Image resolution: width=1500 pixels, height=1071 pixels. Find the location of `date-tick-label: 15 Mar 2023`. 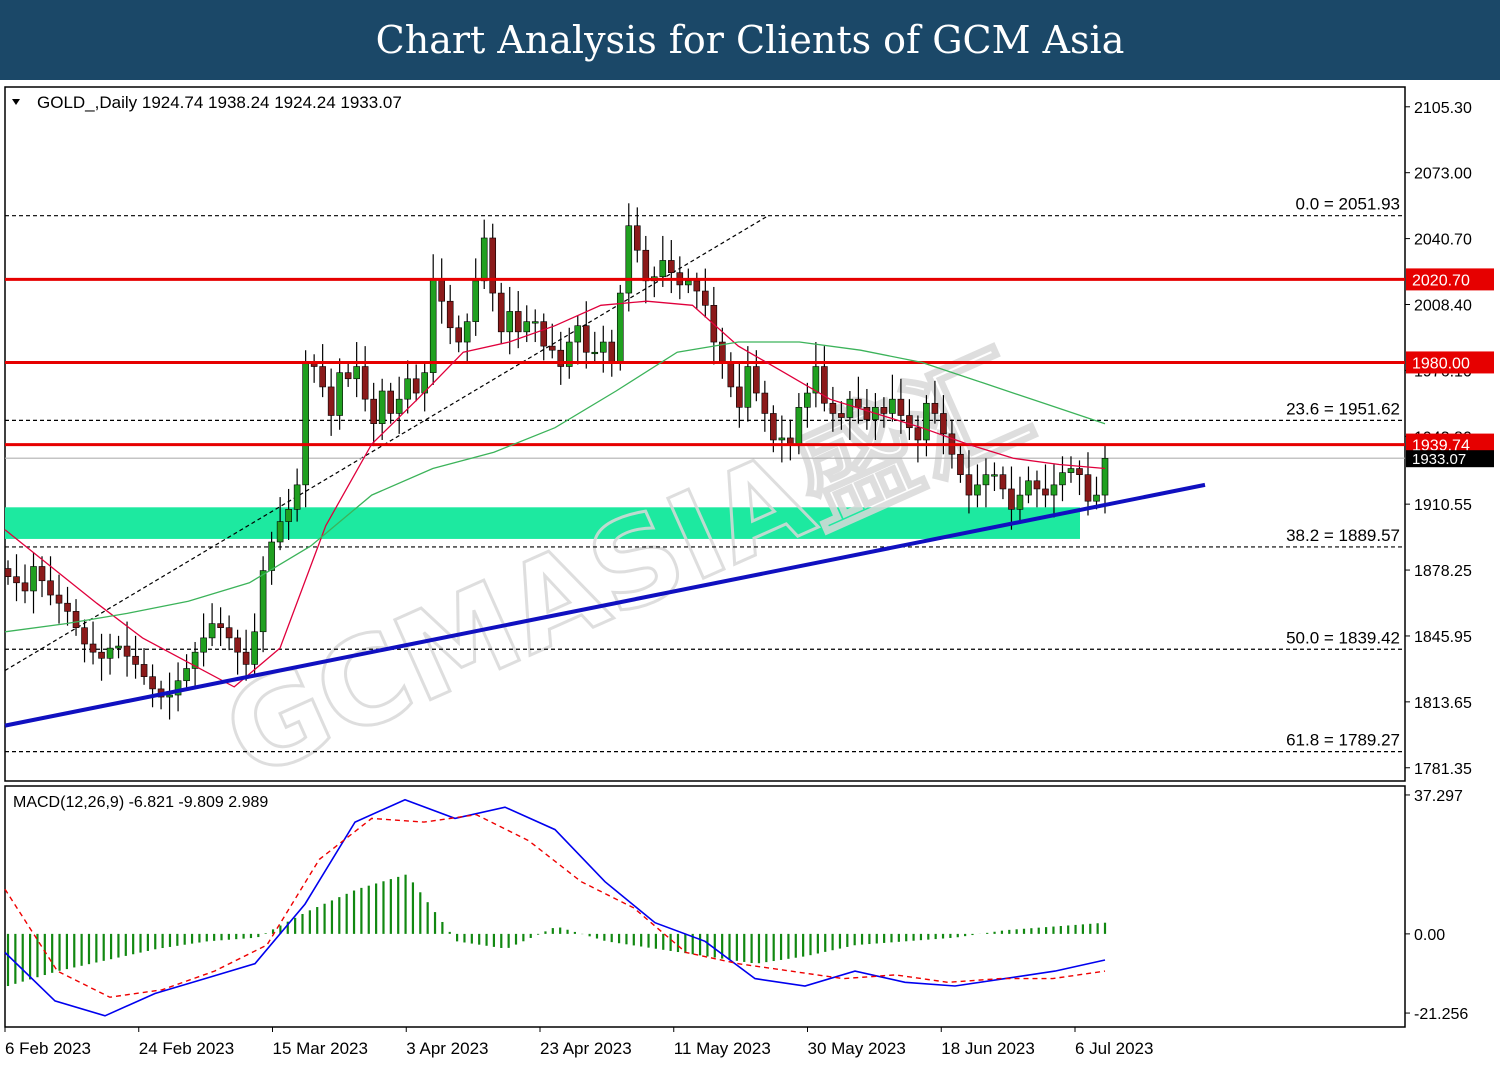

date-tick-label: 15 Mar 2023 is located at coordinates (320, 1048).